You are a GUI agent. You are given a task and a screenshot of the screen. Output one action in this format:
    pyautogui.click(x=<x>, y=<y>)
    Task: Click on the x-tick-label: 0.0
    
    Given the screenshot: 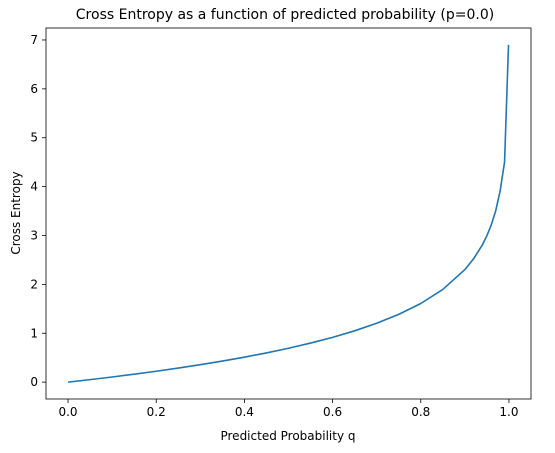 What is the action you would take?
    pyautogui.click(x=67, y=412)
    